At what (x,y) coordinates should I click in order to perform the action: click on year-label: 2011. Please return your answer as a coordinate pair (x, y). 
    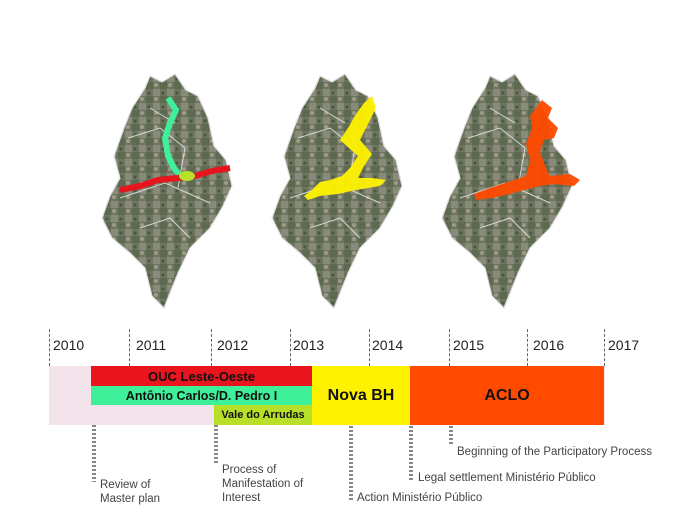
    Looking at the image, I should click on (151, 345).